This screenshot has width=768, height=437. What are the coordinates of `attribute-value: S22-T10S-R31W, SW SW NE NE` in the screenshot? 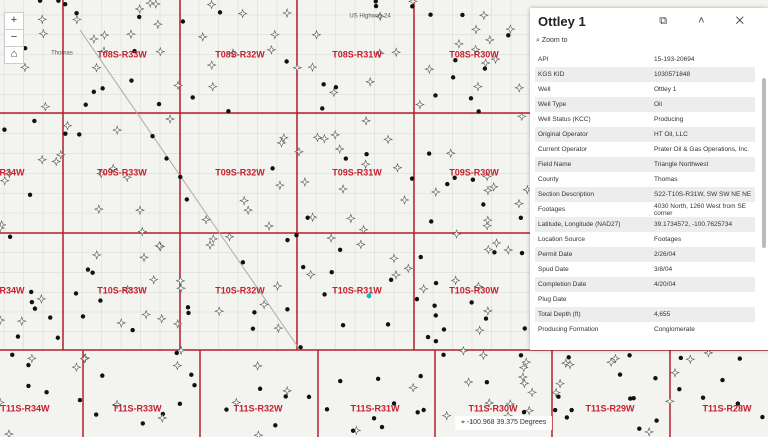 It's located at (703, 194).